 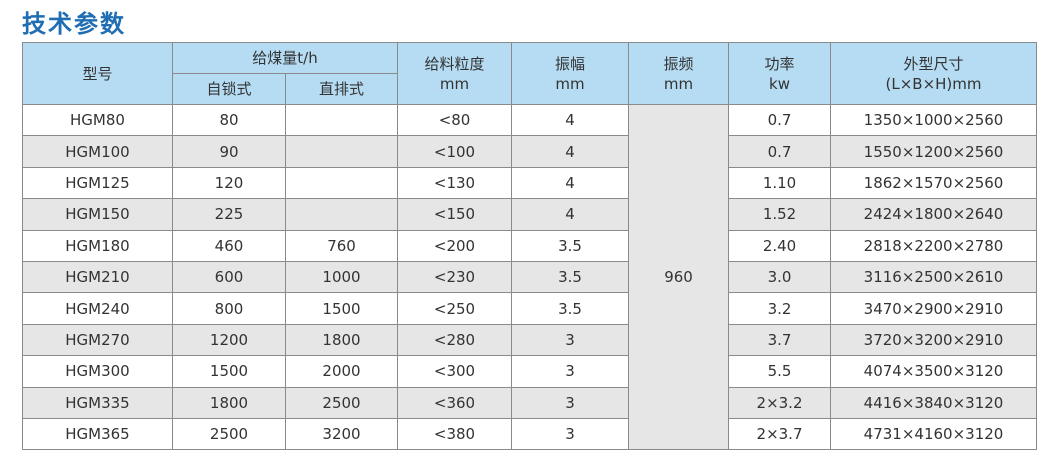 I want to click on cell-direct: 2500, so click(x=341, y=402).